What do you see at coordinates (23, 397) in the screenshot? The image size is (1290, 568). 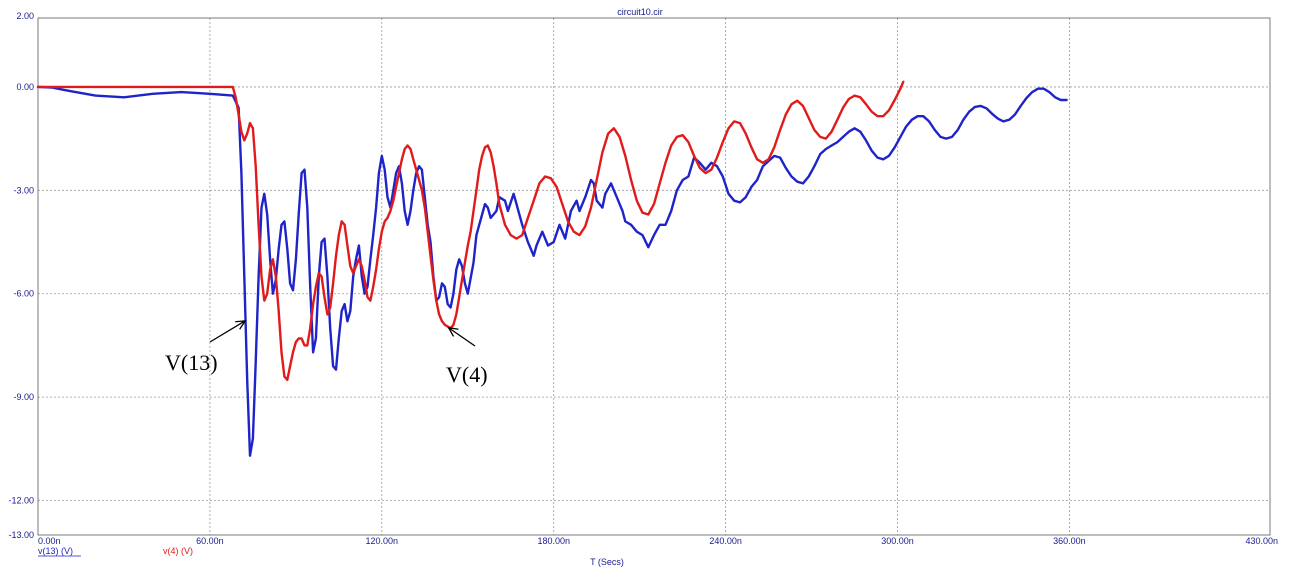 I see `y-tick-label: -9.00` at bounding box center [23, 397].